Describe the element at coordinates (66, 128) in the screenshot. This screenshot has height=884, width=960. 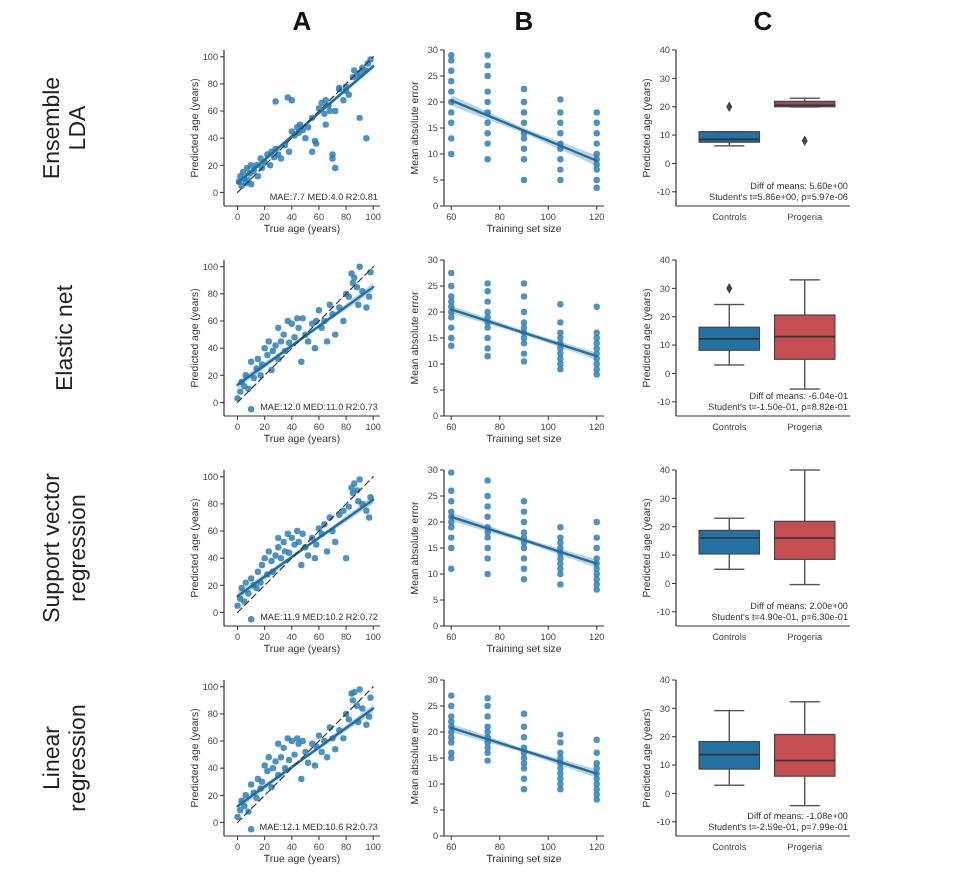
I see `text: Ensemble LDA` at that location.